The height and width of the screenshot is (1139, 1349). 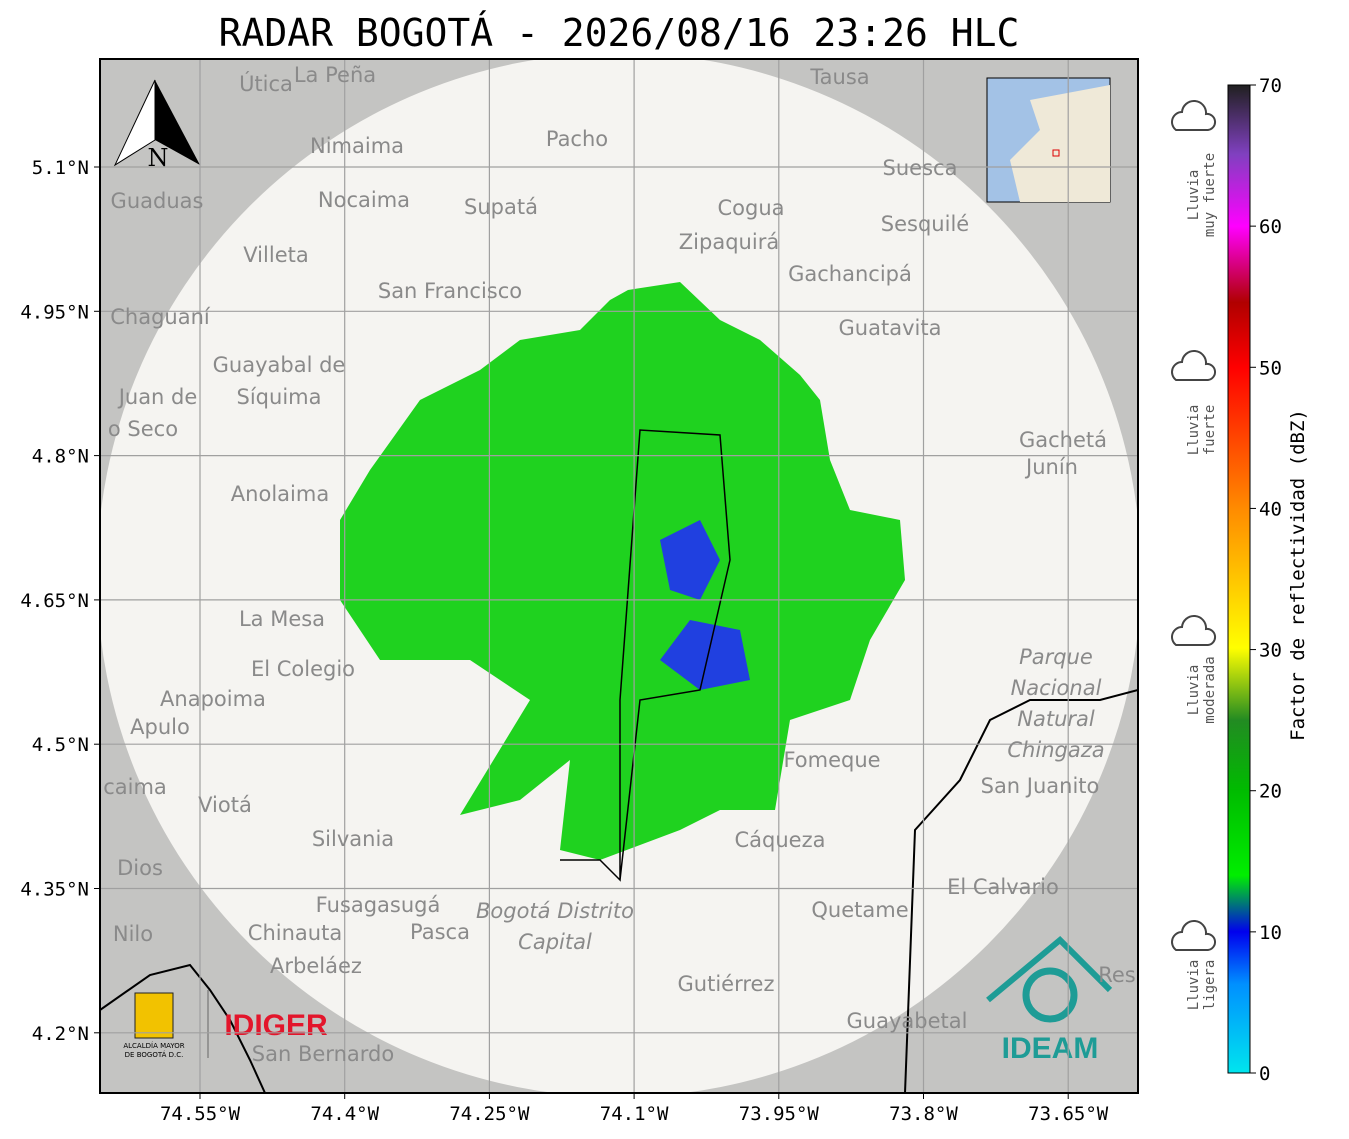 What do you see at coordinates (726, 984) in the screenshot?
I see `place-label: Gutiérrez` at bounding box center [726, 984].